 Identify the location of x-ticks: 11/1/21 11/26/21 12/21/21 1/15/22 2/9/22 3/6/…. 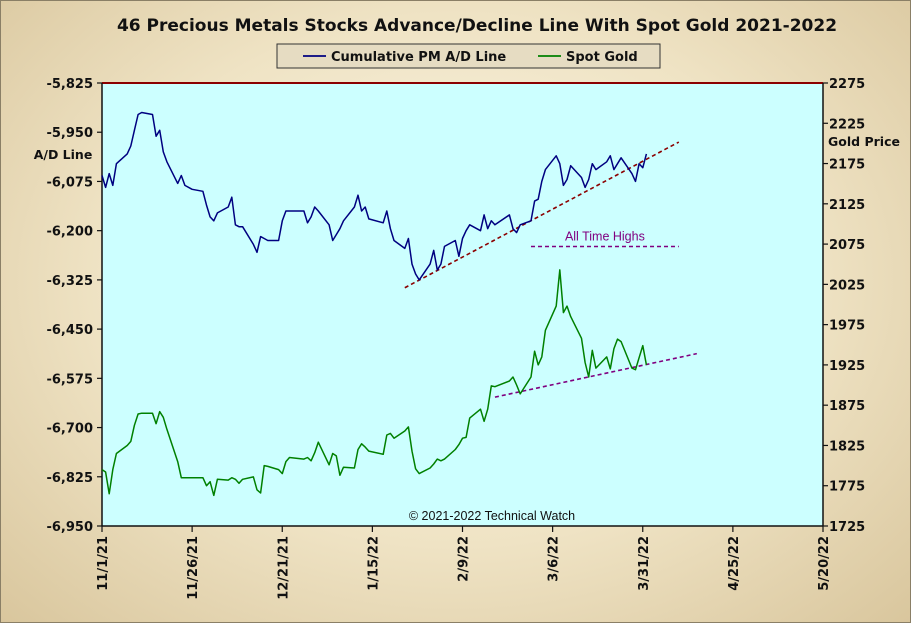
(464, 563).